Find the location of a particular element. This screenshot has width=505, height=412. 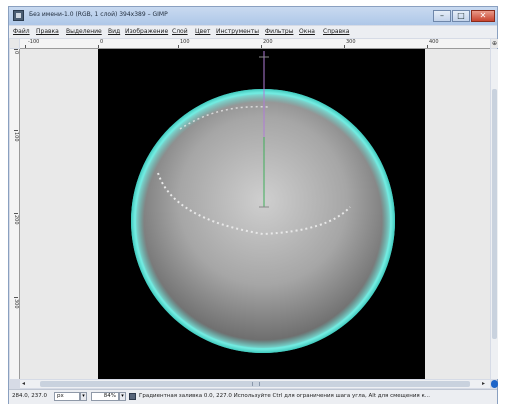

menu-image: Изображение is located at coordinates (147, 31).